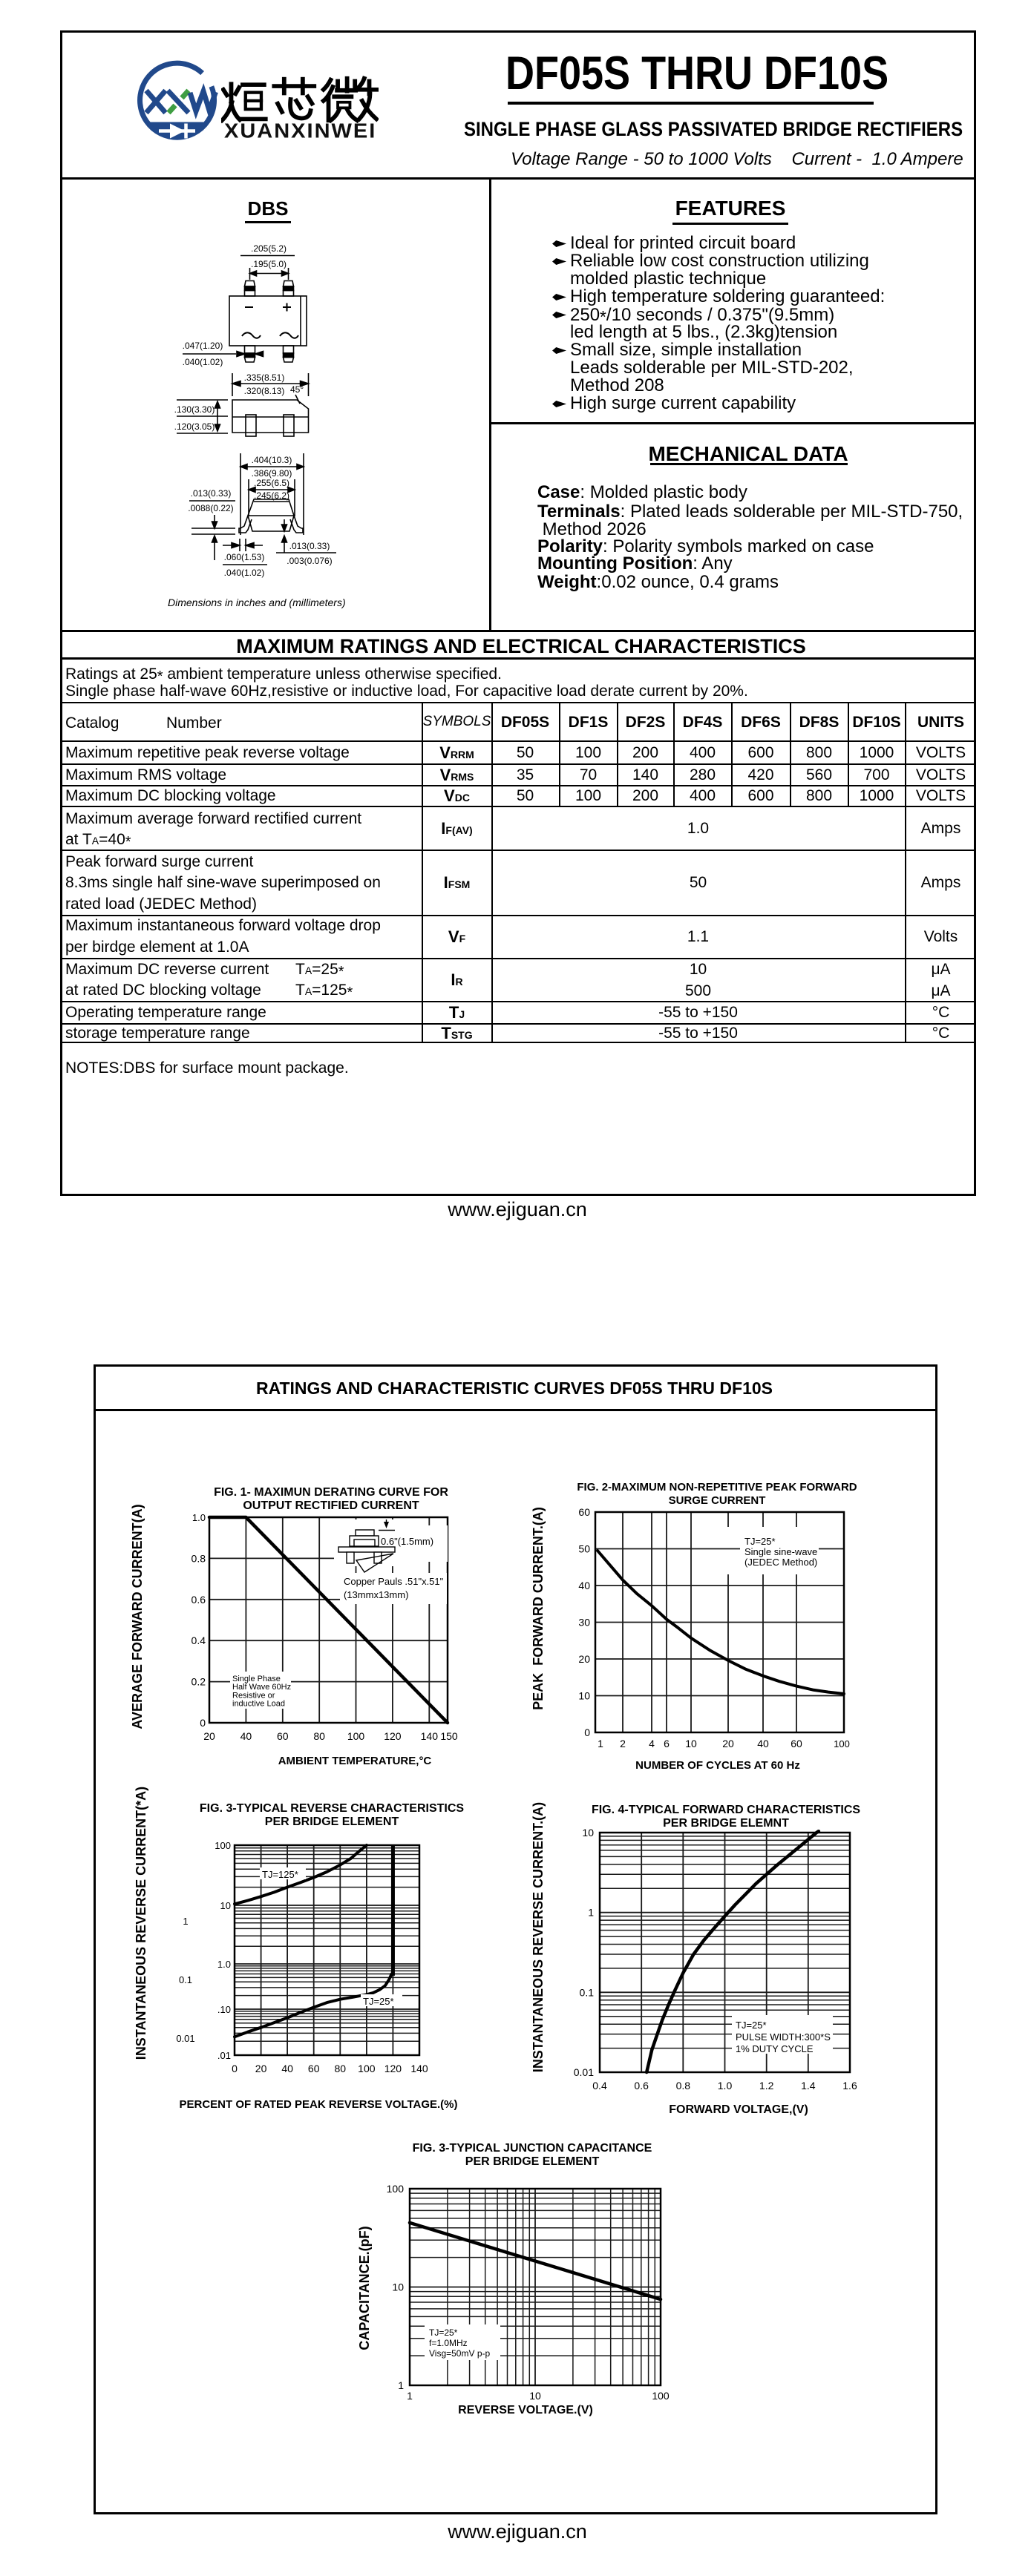 The height and width of the screenshot is (2576, 1031). What do you see at coordinates (775, 2048) in the screenshot?
I see `svg-text: 1% DUTY CYCLE` at bounding box center [775, 2048].